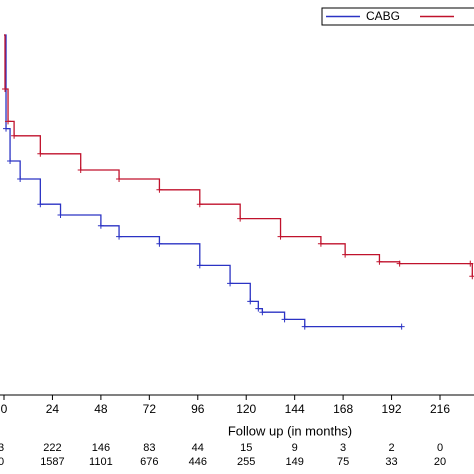 This screenshot has height=474, width=474. I want to click on risk-count: 1587, so click(52, 462).